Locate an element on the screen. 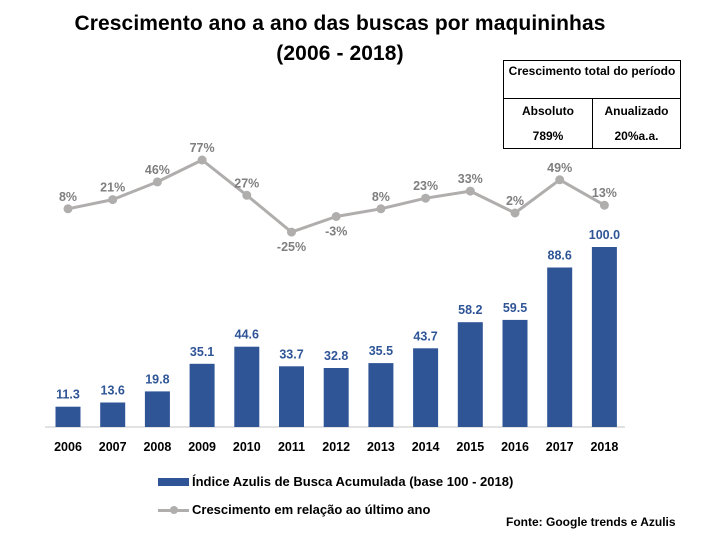  line-label-2018: 13% is located at coordinates (604, 193).